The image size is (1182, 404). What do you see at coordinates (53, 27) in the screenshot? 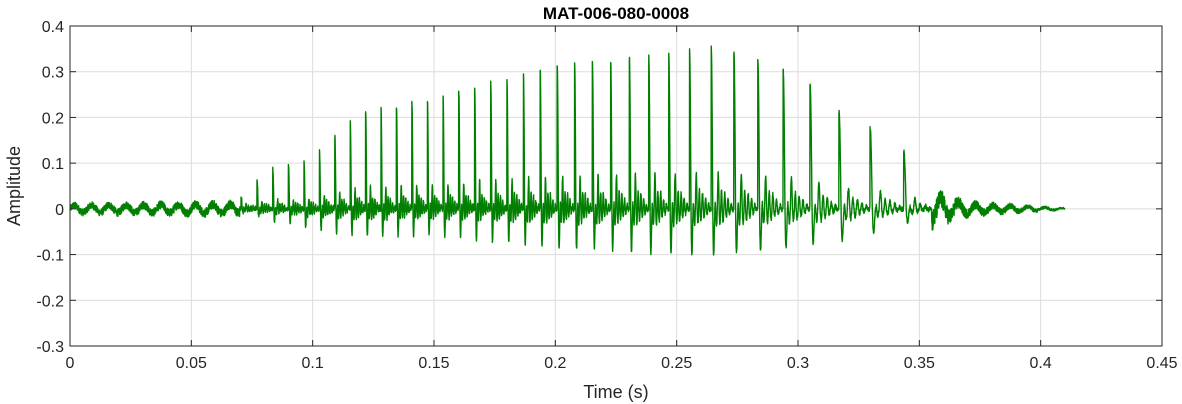
I see `y-tick-label: 0.4` at bounding box center [53, 27].